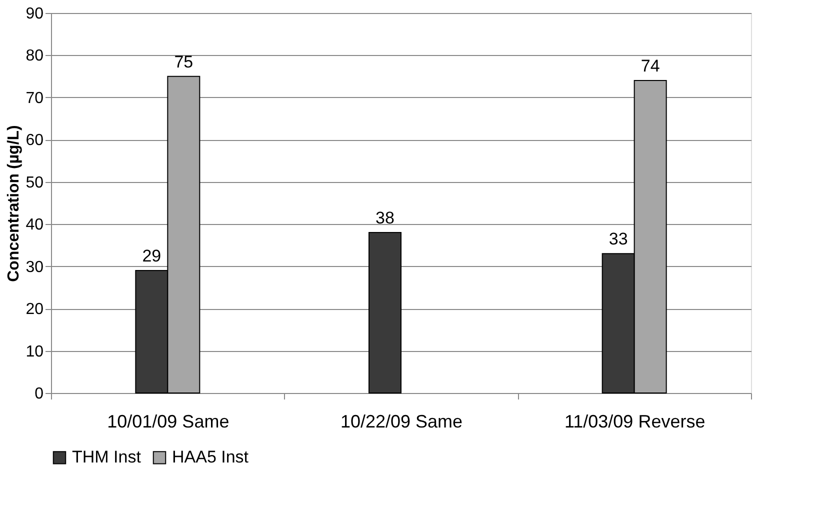  Describe the element at coordinates (14, 203) in the screenshot. I see `y-axis-title: Concentration (µg/L)` at that location.